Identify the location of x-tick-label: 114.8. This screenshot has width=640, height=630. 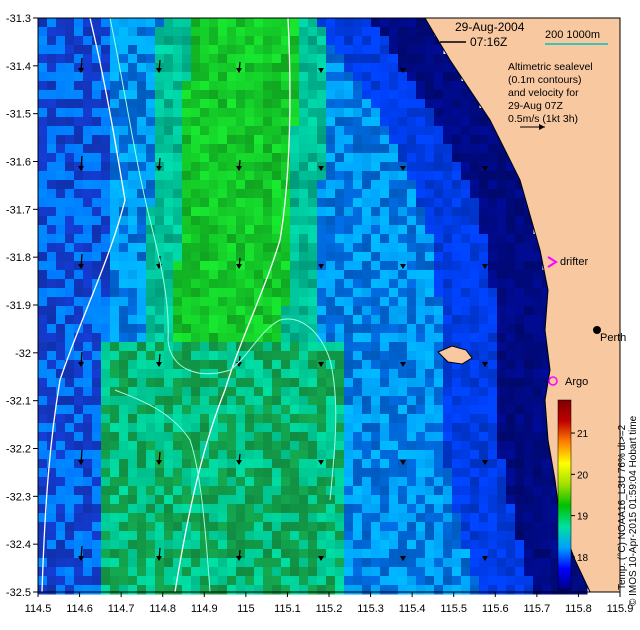
(162, 609).